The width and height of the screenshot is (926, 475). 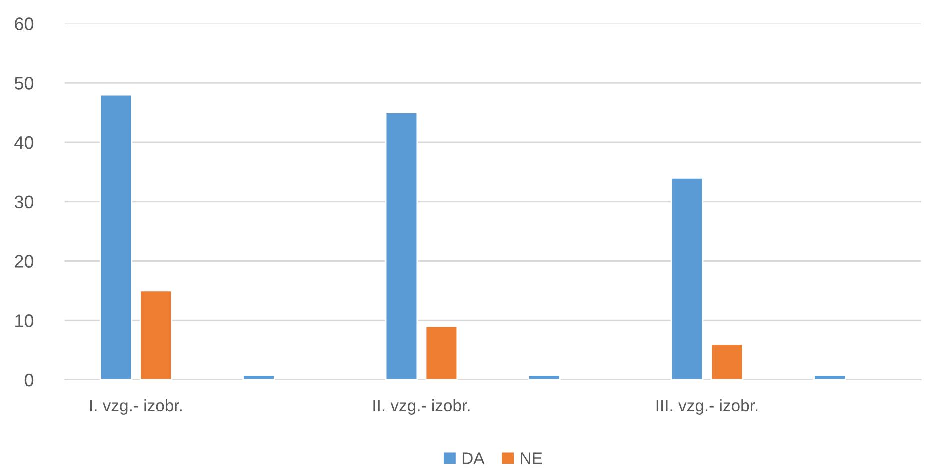 What do you see at coordinates (136, 407) in the screenshot?
I see `x-tick-label: I. vzg.- izobr.` at bounding box center [136, 407].